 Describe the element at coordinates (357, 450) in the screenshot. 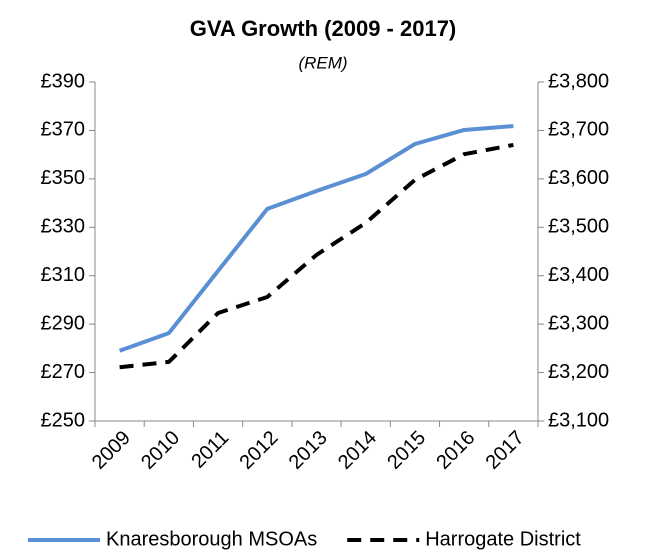

I see `x-tick-label: 2014` at that location.